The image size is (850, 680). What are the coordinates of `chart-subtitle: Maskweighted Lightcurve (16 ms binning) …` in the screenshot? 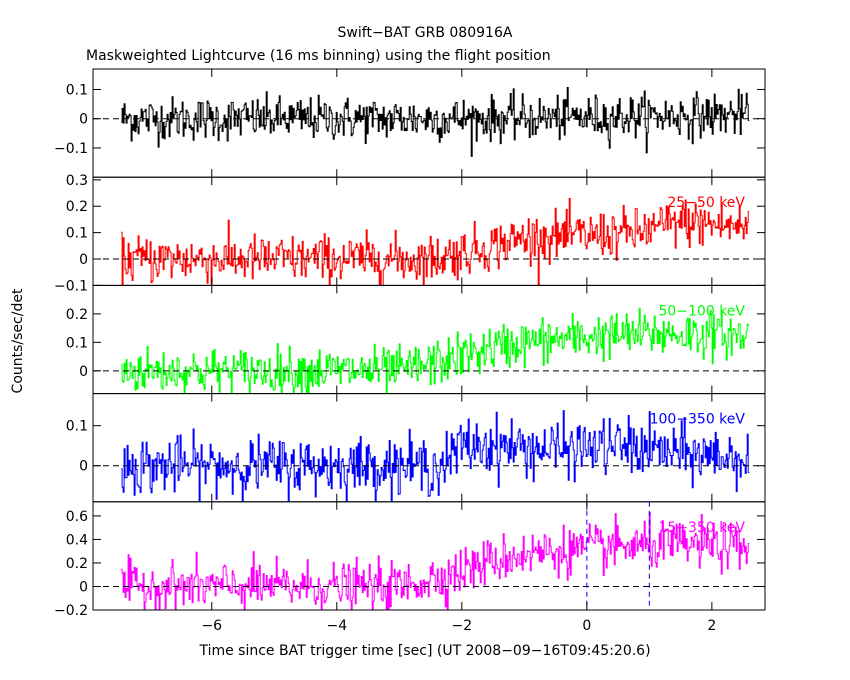 It's located at (318, 56).